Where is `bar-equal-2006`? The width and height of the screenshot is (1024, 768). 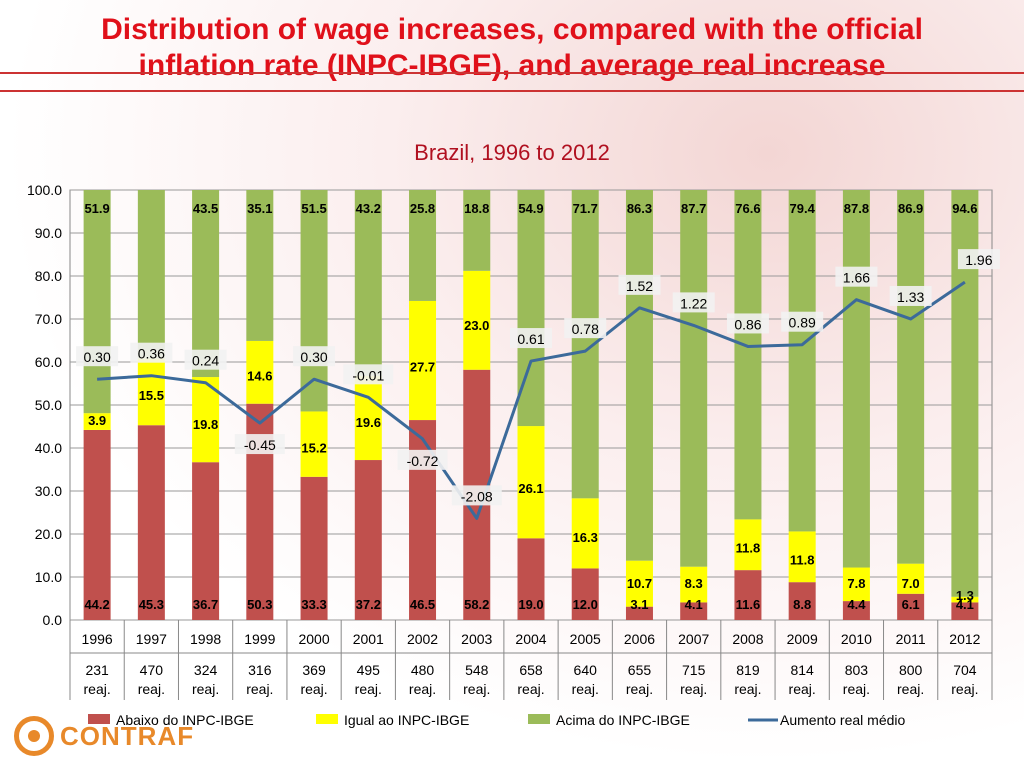 bar-equal-2006 is located at coordinates (639, 583).